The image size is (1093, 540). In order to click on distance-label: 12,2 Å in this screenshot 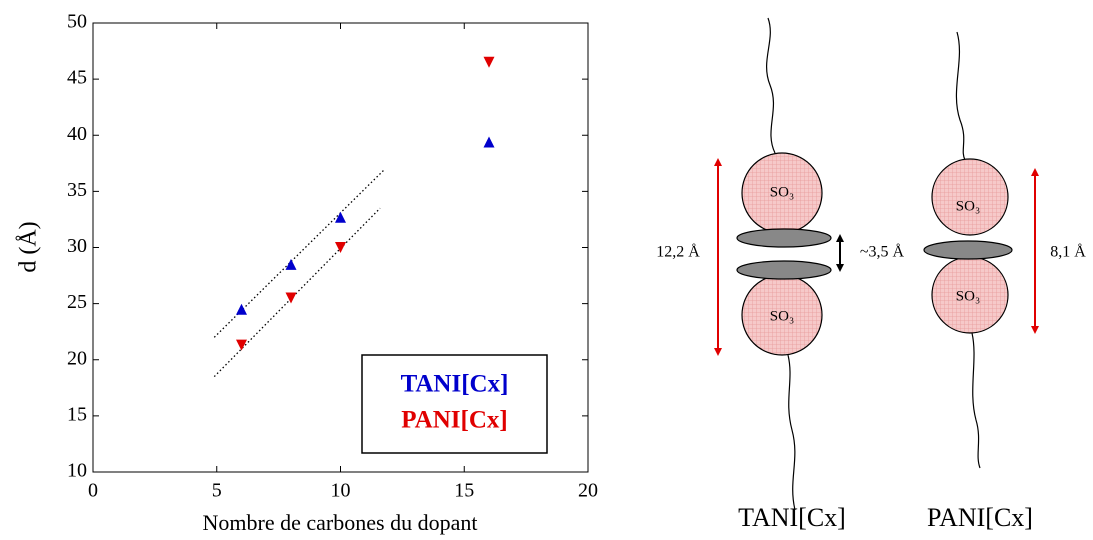, I will do `click(678, 252)`.